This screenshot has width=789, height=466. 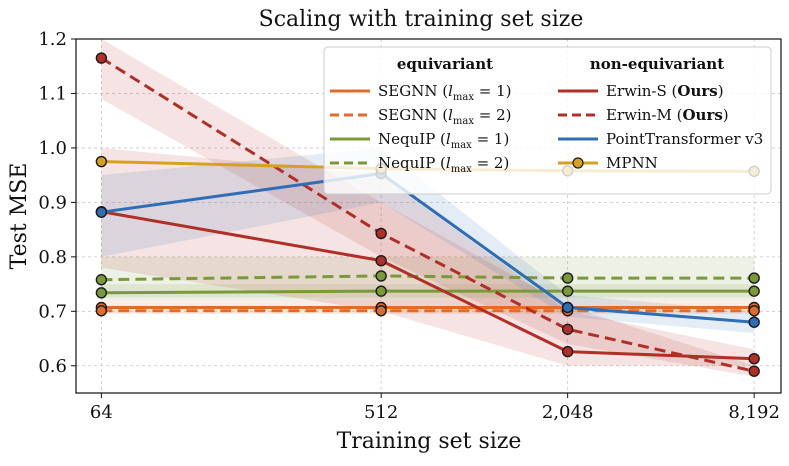 What do you see at coordinates (568, 412) in the screenshot?
I see `x-tick-label: 2,048` at bounding box center [568, 412].